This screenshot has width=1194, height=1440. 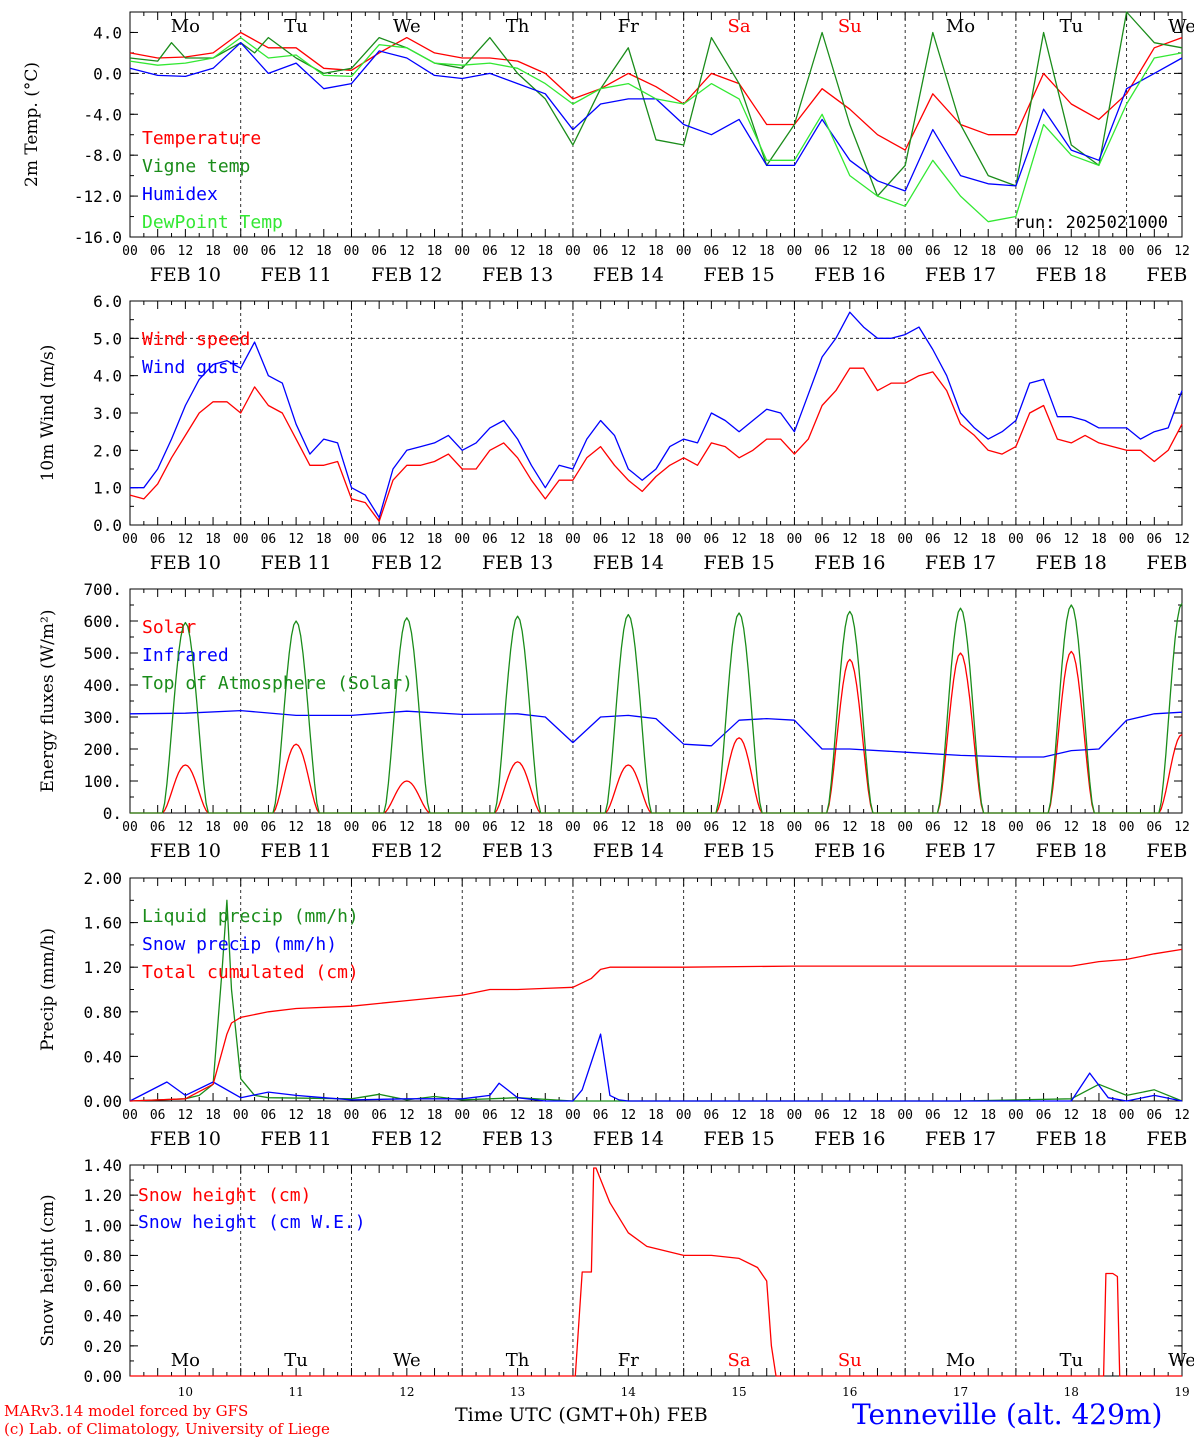 I want to click on series-line-top-of-atmosphere-solar-, so click(x=656, y=708).